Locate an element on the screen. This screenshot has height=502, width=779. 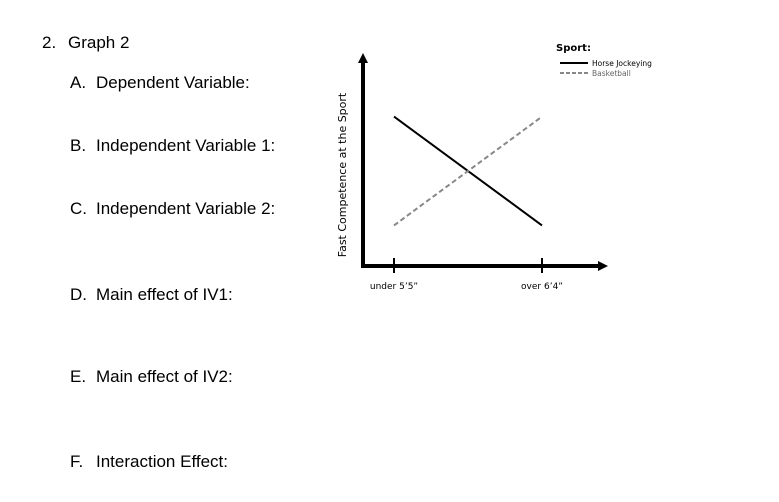
item-main-effect-iv2: E. Main effect of IV2: is located at coordinates (151, 377).